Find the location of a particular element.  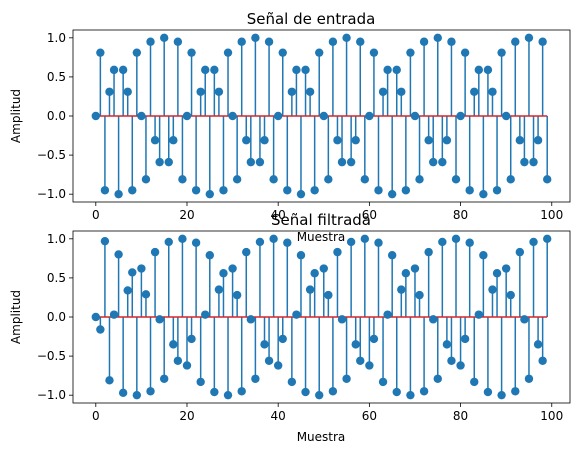

y-tick-label: 0.5 is located at coordinates (56, 77).